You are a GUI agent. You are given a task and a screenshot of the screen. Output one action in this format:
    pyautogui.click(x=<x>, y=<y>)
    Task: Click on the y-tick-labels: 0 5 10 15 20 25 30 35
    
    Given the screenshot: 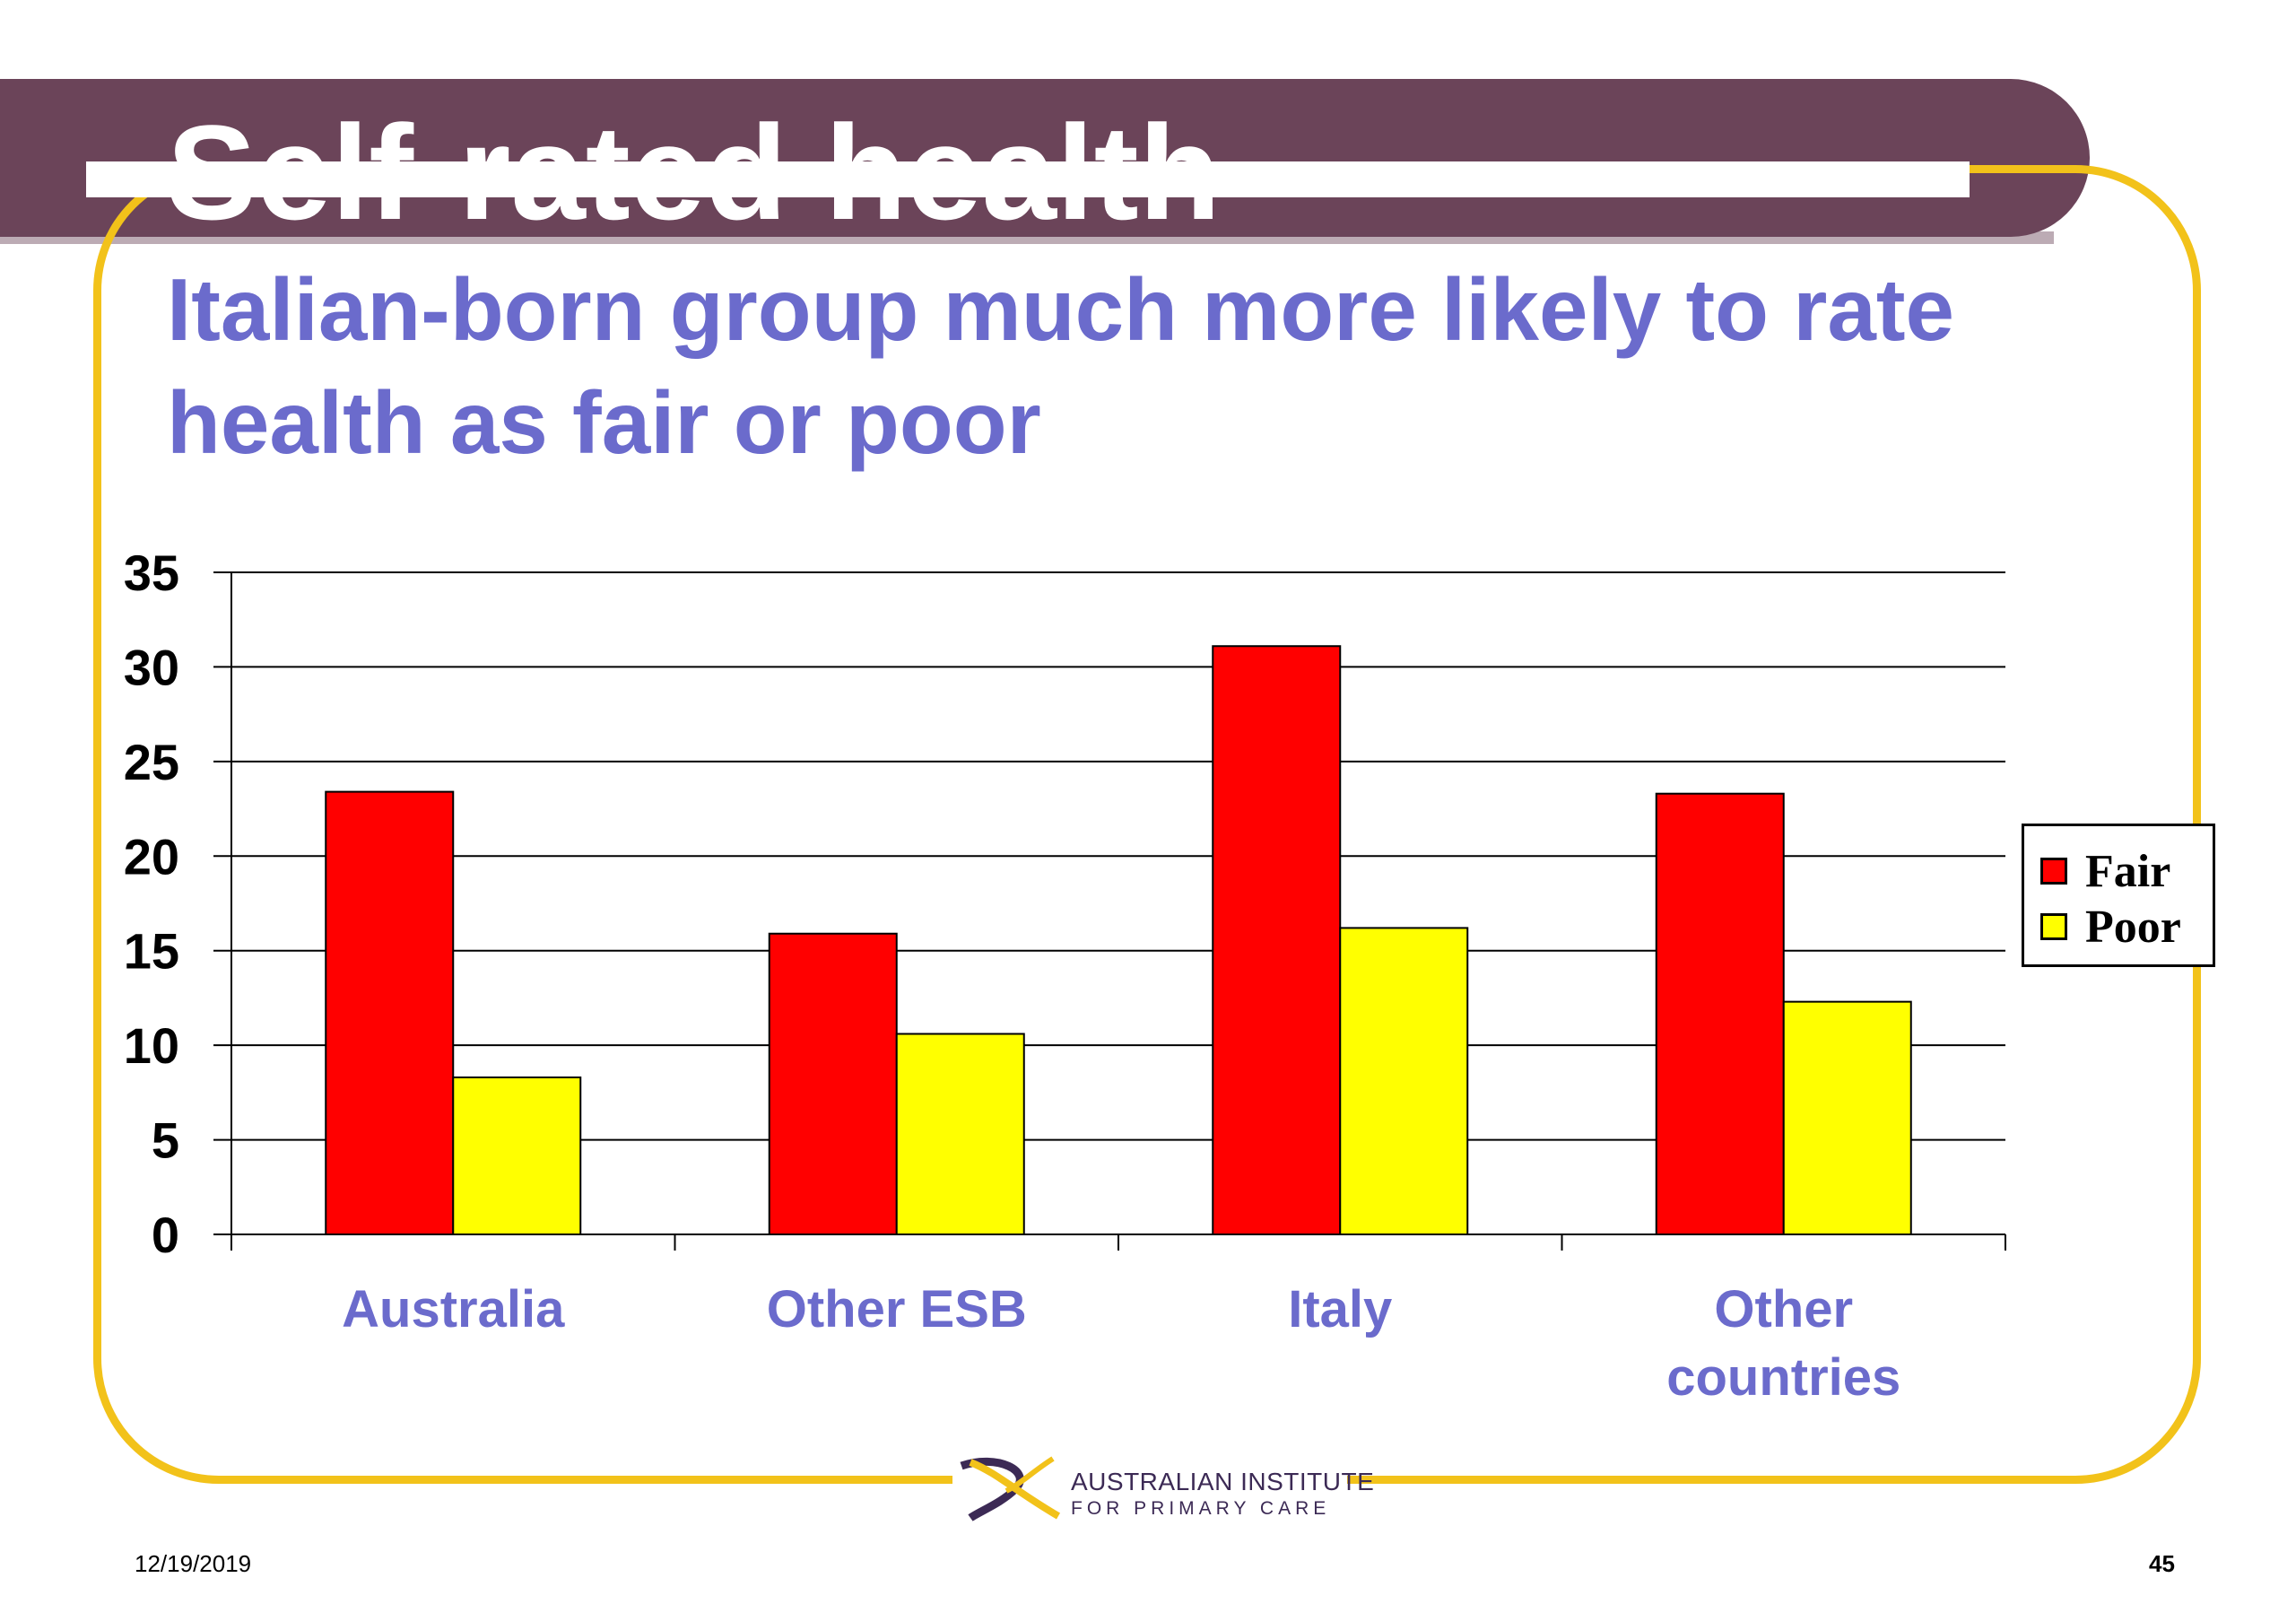 What is the action you would take?
    pyautogui.click(x=151, y=904)
    